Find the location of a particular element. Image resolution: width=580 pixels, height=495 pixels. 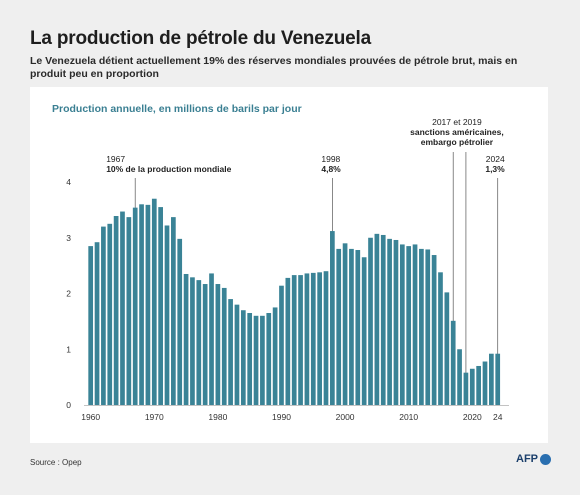

annotation-label: 2017 et 2019 is located at coordinates (457, 122).